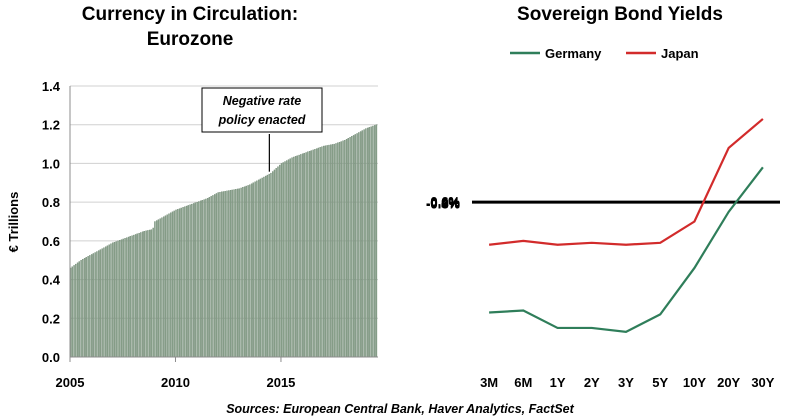 The image size is (800, 420). Describe the element at coordinates (728, 382) in the screenshot. I see `yields-x-tick-label: 20Y` at that location.